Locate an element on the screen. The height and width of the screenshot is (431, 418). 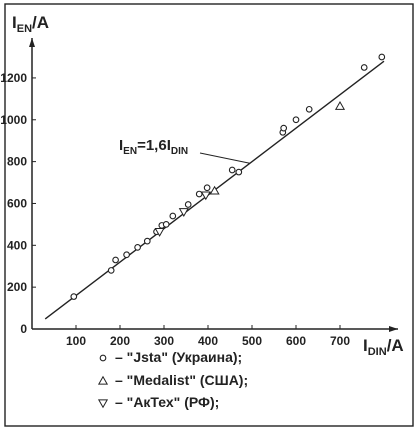
y-tick-label: 1200 is located at coordinates (13, 78).